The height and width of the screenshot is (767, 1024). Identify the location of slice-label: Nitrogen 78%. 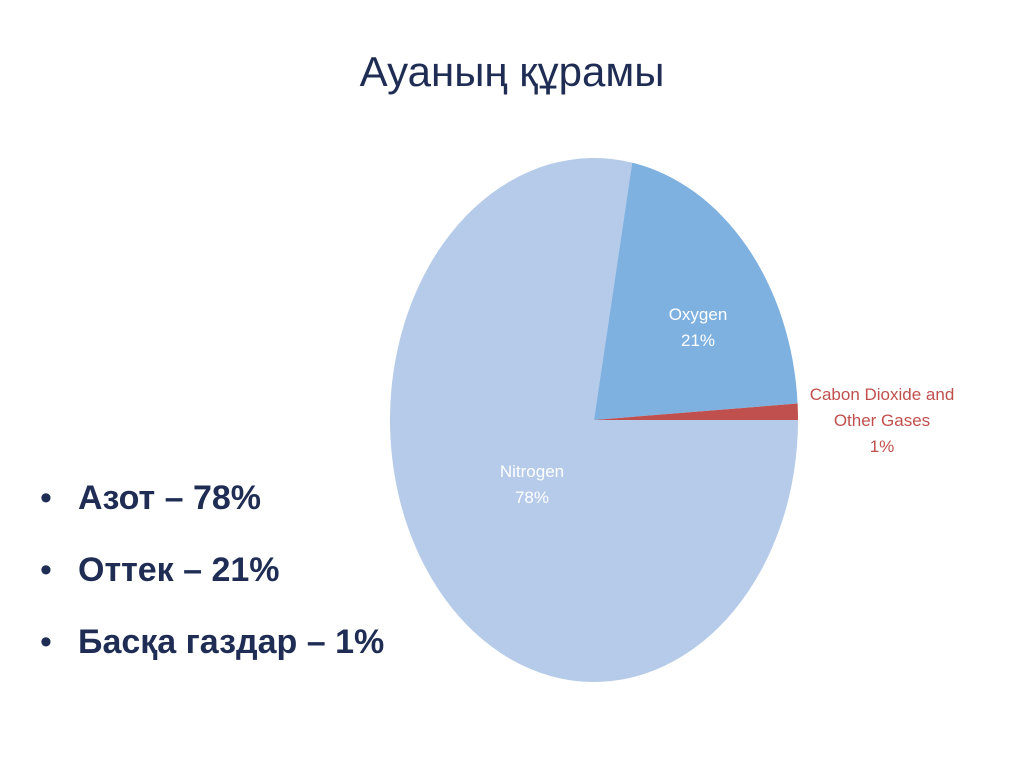
(532, 485).